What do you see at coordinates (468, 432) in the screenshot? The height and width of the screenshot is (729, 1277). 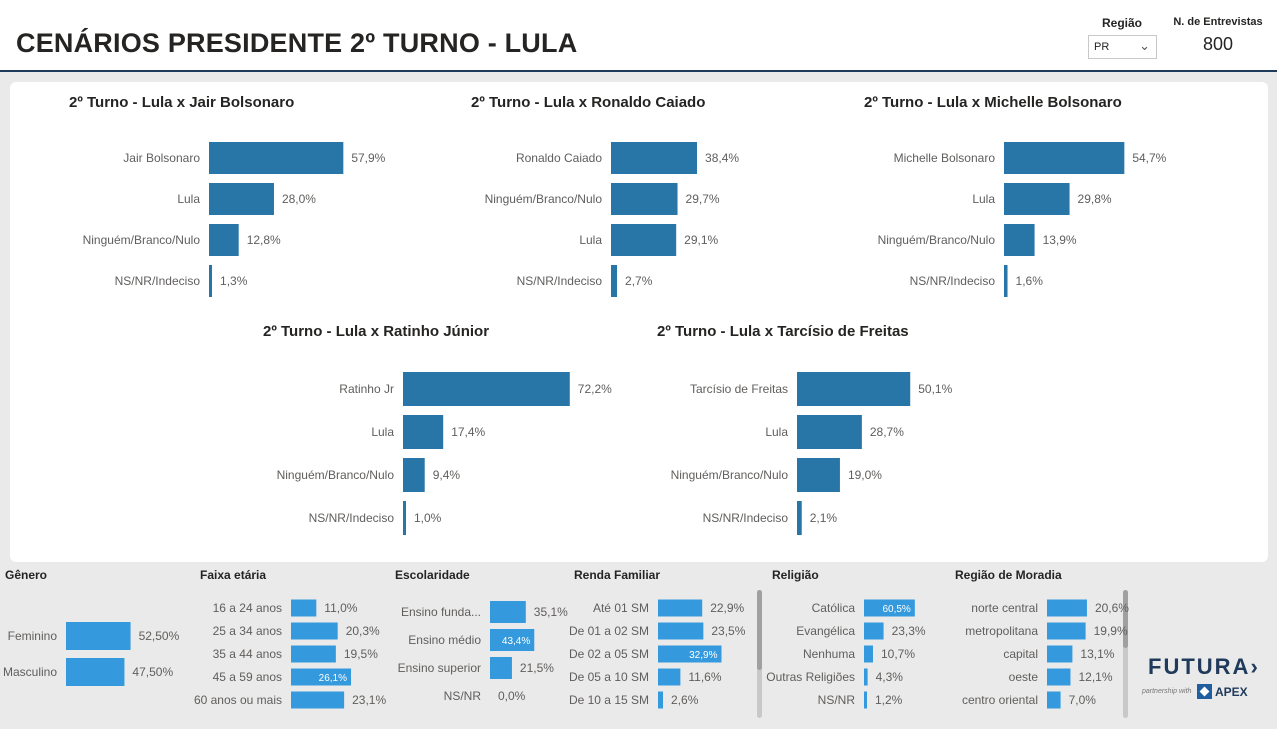 I see `value-label: 17,4%` at bounding box center [468, 432].